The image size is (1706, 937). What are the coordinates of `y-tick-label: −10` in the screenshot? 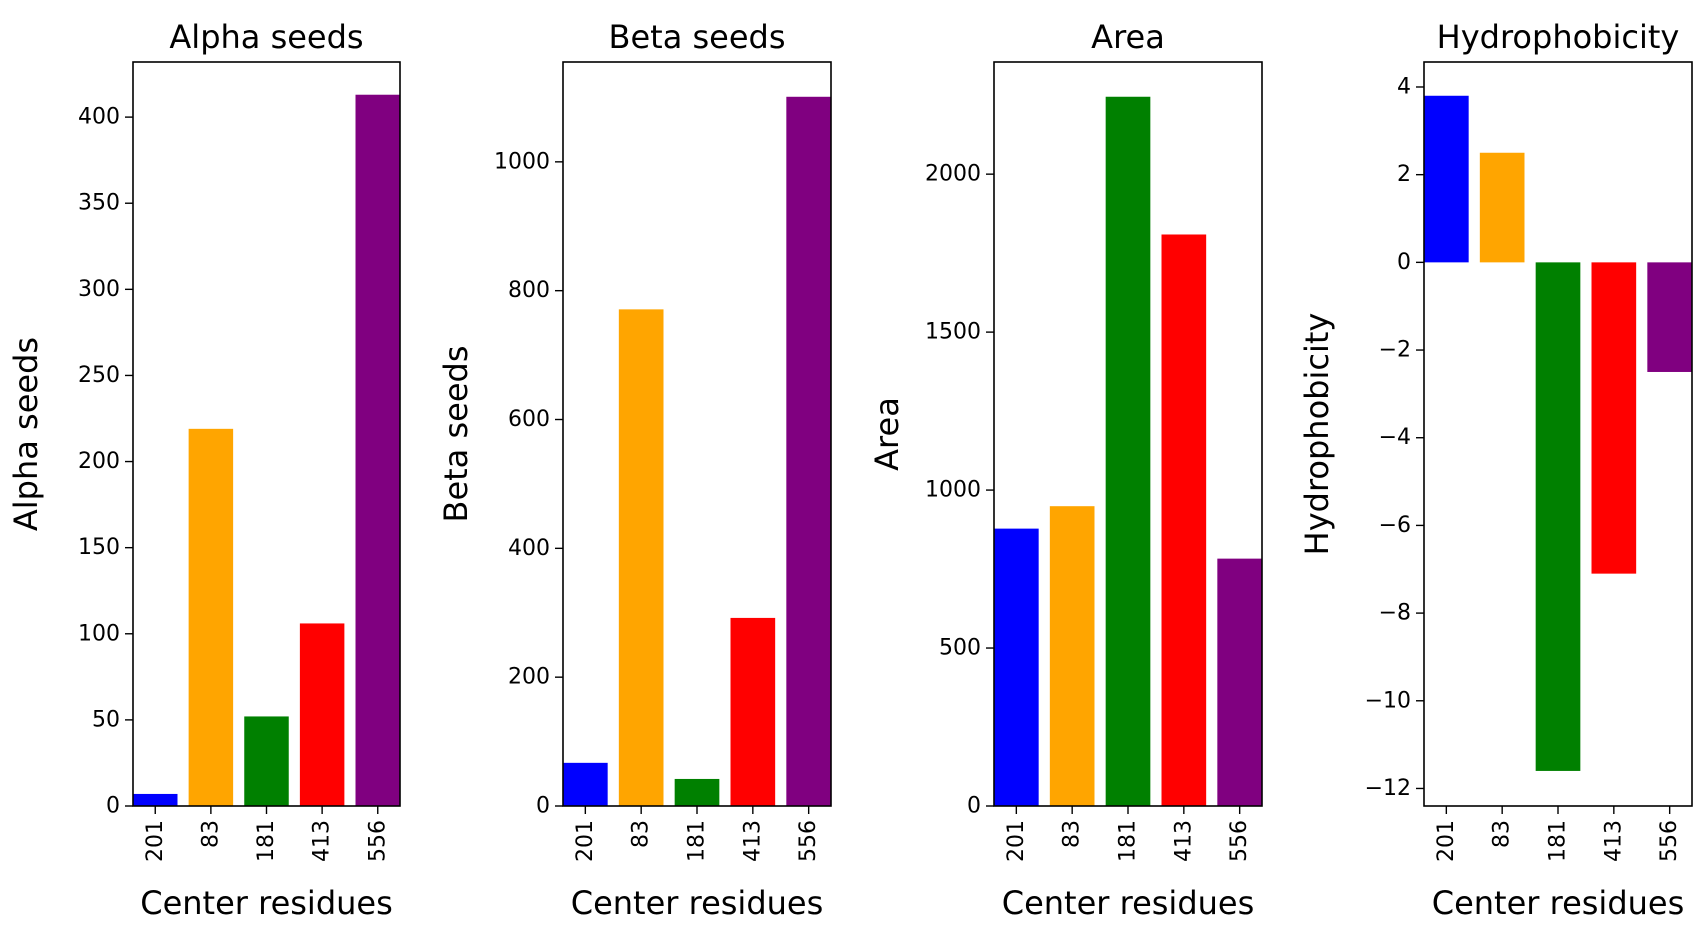 It's located at (1388, 700).